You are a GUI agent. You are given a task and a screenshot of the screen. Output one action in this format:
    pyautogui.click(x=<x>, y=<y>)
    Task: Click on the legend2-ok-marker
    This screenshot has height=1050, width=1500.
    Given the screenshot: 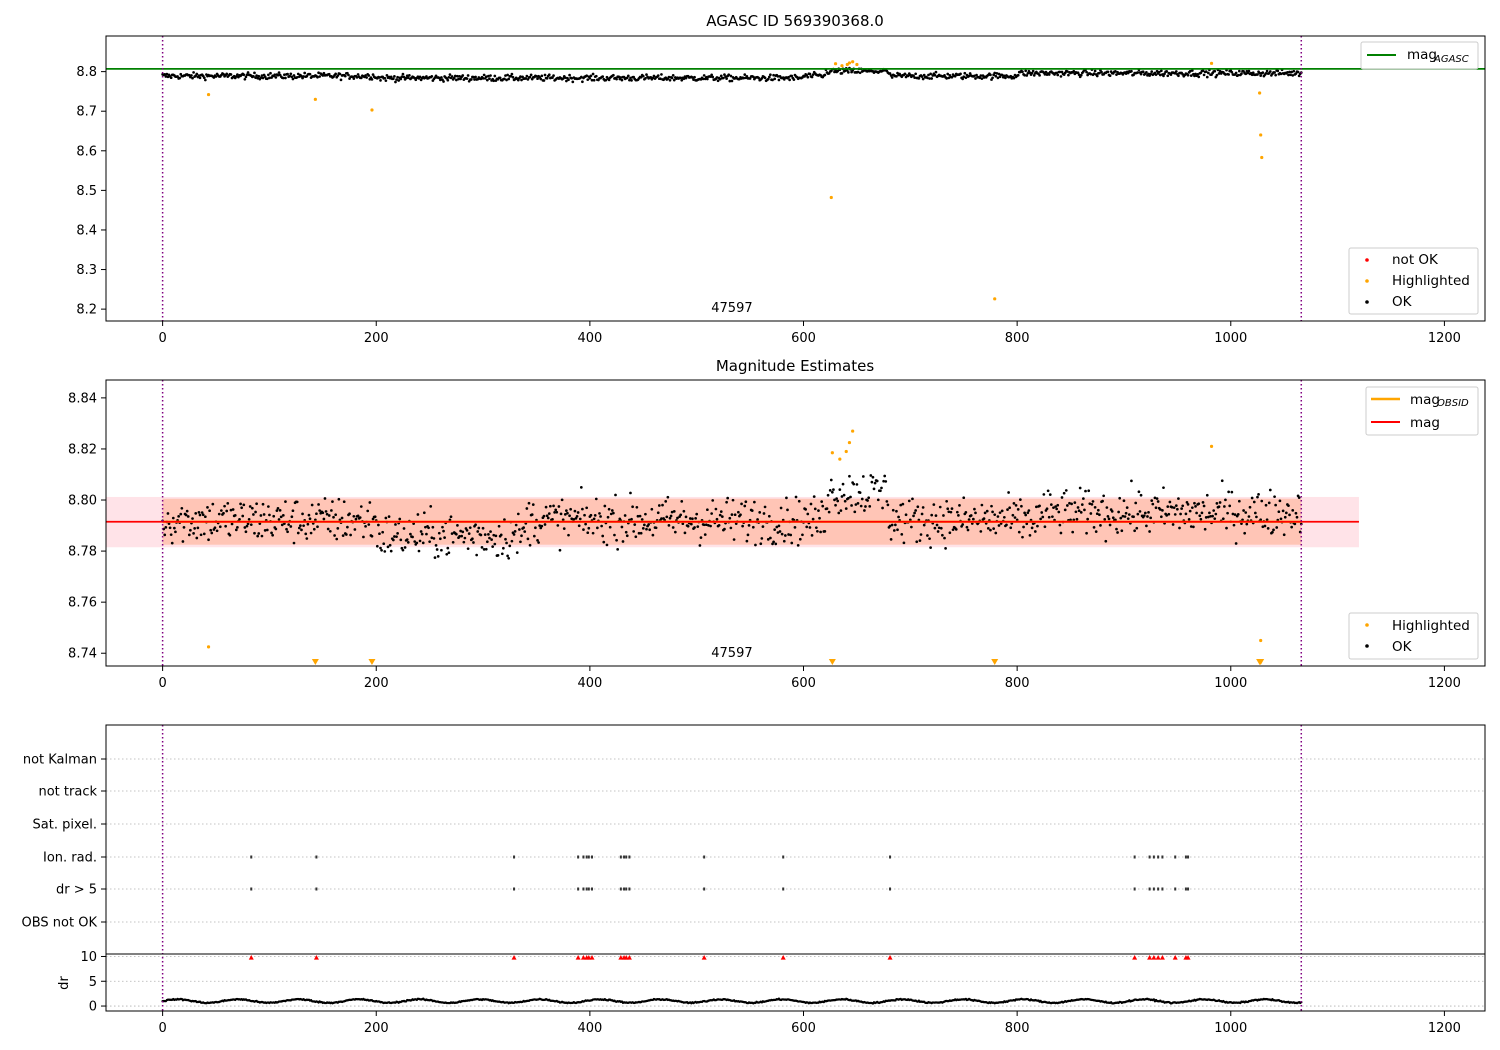 What is the action you would take?
    pyautogui.click(x=1367, y=646)
    